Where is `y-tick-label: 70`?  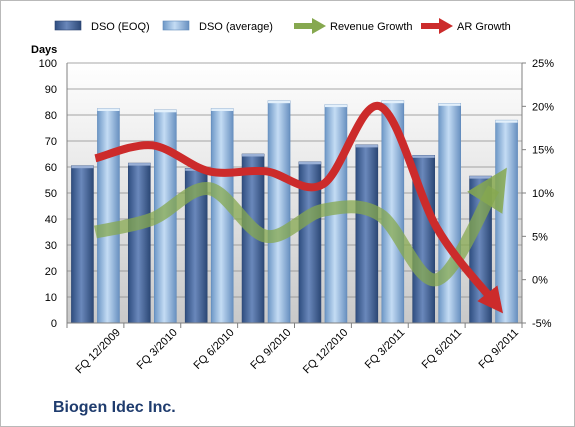
y-tick-label: 70 is located at coordinates (51, 142).